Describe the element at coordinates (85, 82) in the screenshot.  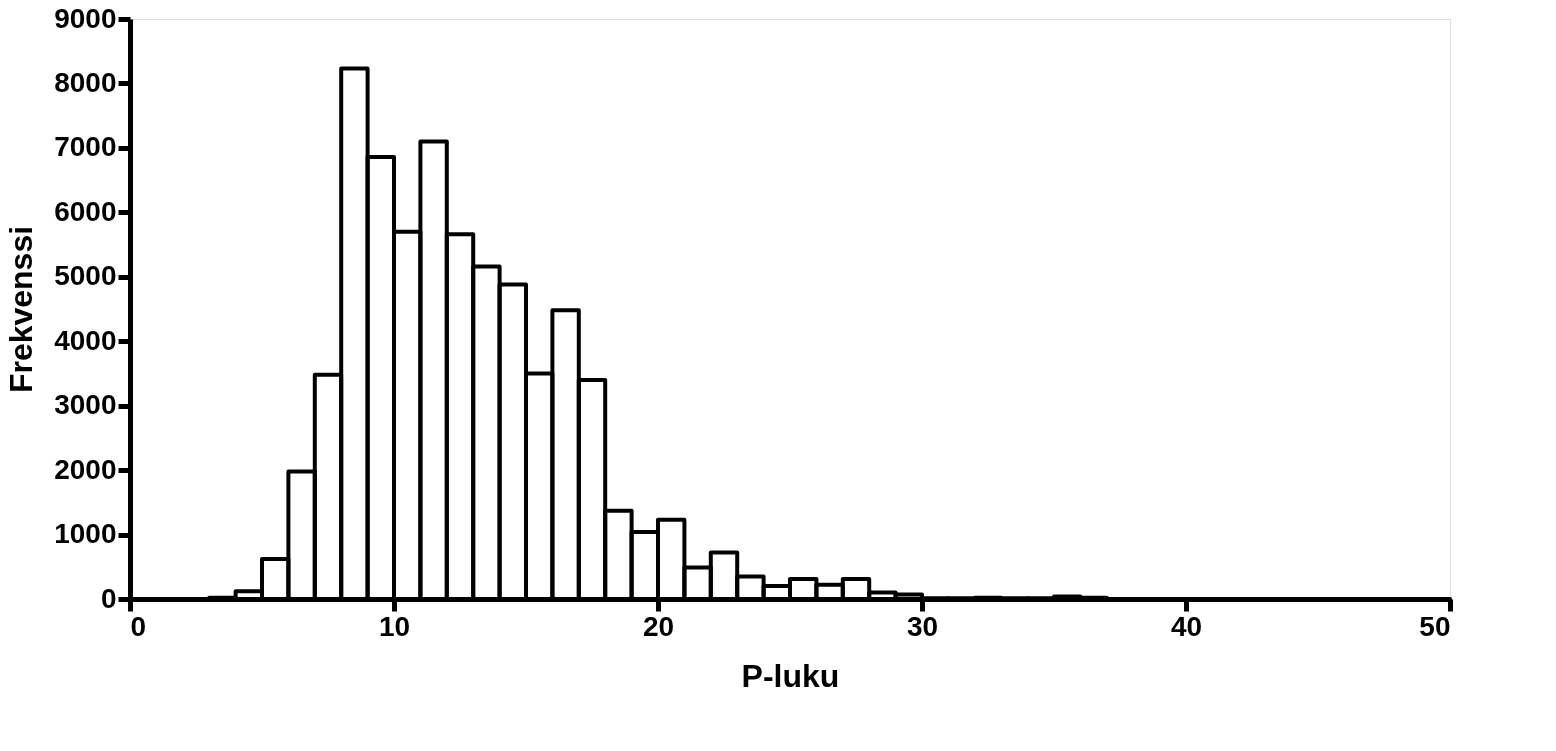
I see `y-tick-label: 8000` at that location.